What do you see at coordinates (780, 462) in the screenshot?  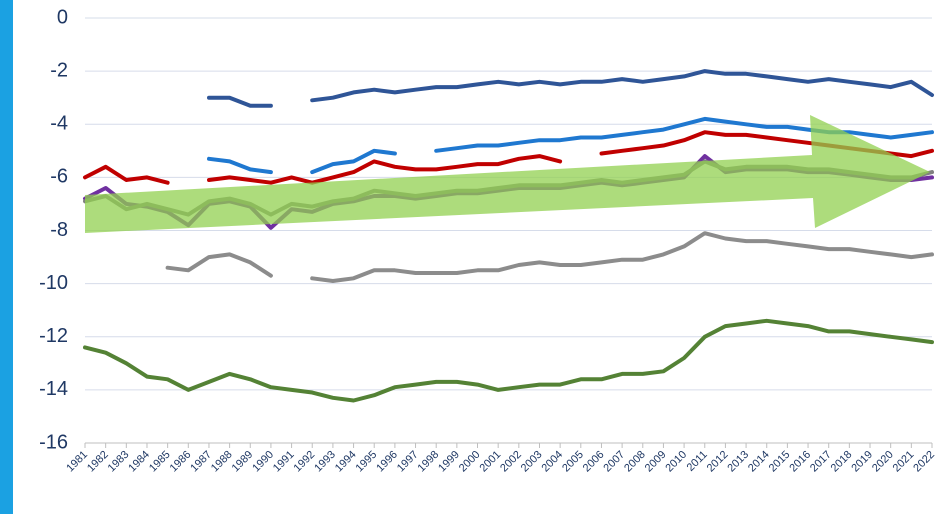 I see `x-tick-label: 2015` at bounding box center [780, 462].